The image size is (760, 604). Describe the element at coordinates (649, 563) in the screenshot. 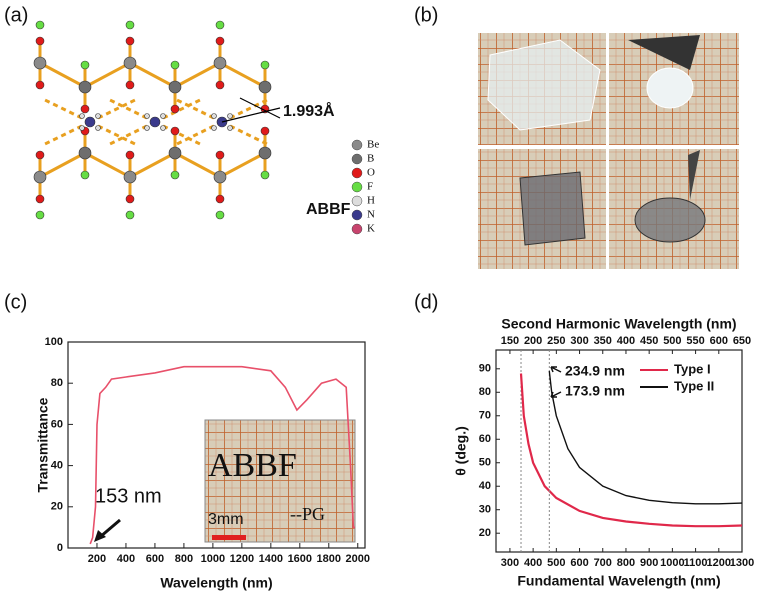

I see `x-tick-label: 900` at that location.